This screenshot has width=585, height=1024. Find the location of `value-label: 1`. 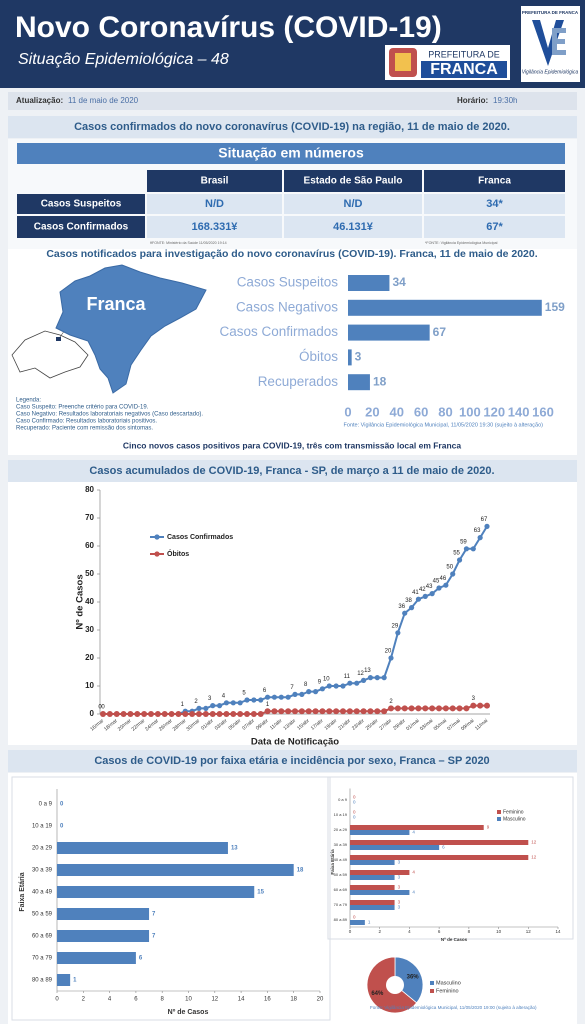

value-label: 1 is located at coordinates (183, 705).